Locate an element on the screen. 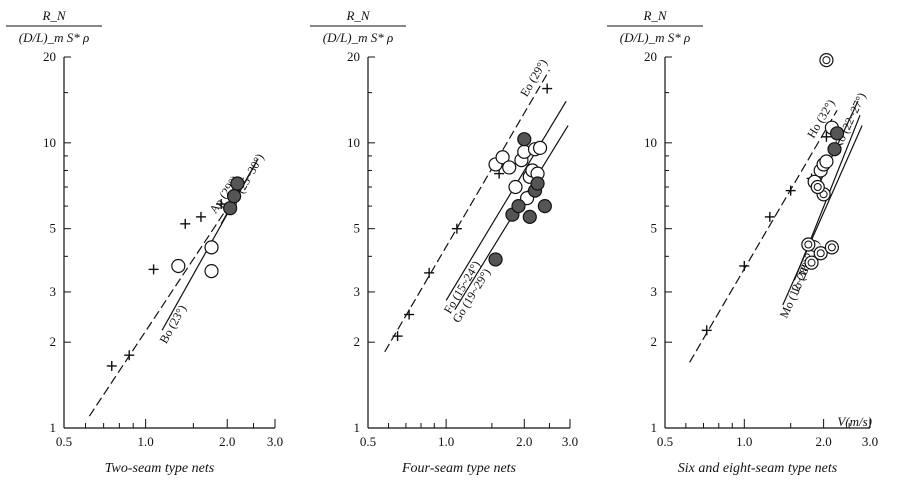 The height and width of the screenshot is (489, 906). panel-caption: Four-seam type nets is located at coordinates (459, 468).